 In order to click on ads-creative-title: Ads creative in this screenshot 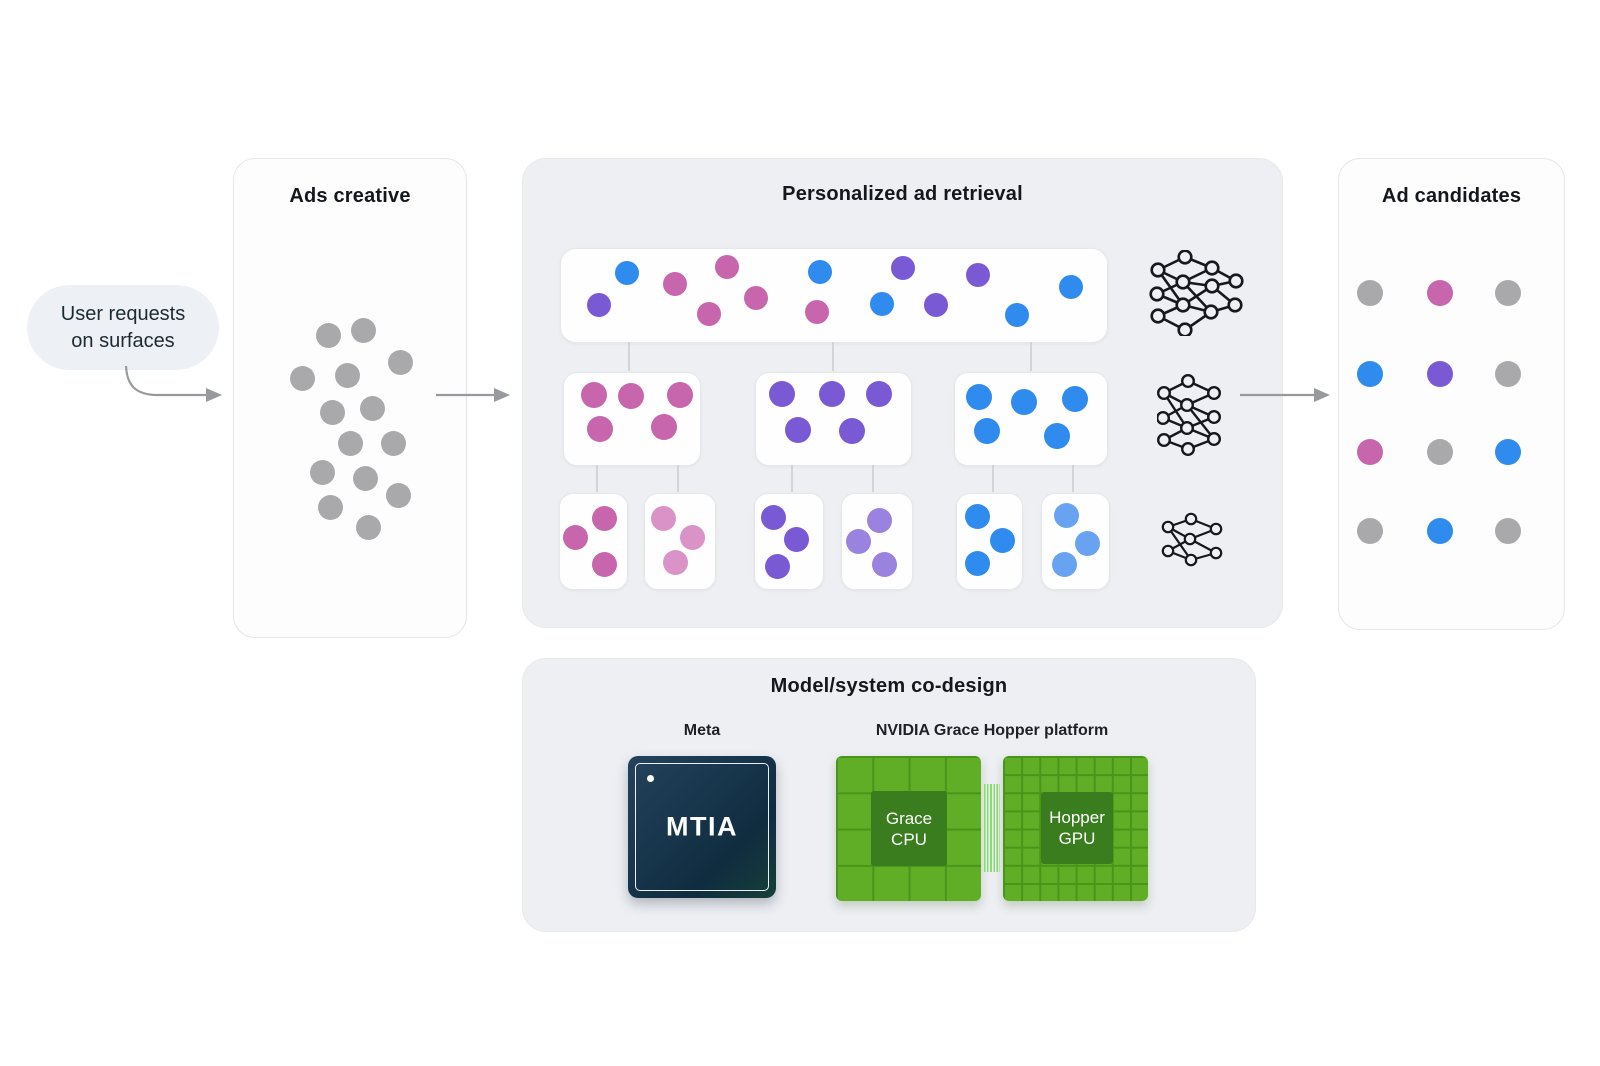, I will do `click(350, 196)`.